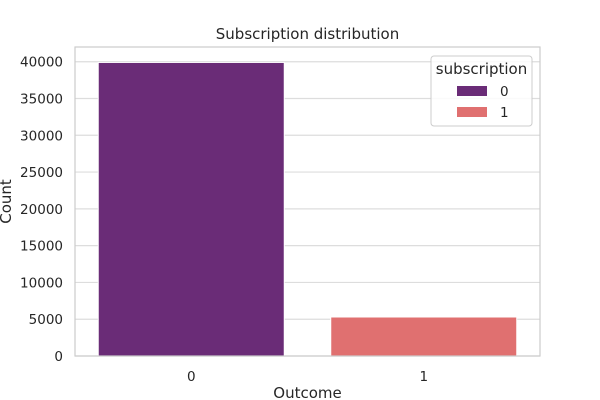 This screenshot has width=600, height=400. I want to click on y-tick-label: 30000, so click(41, 136).